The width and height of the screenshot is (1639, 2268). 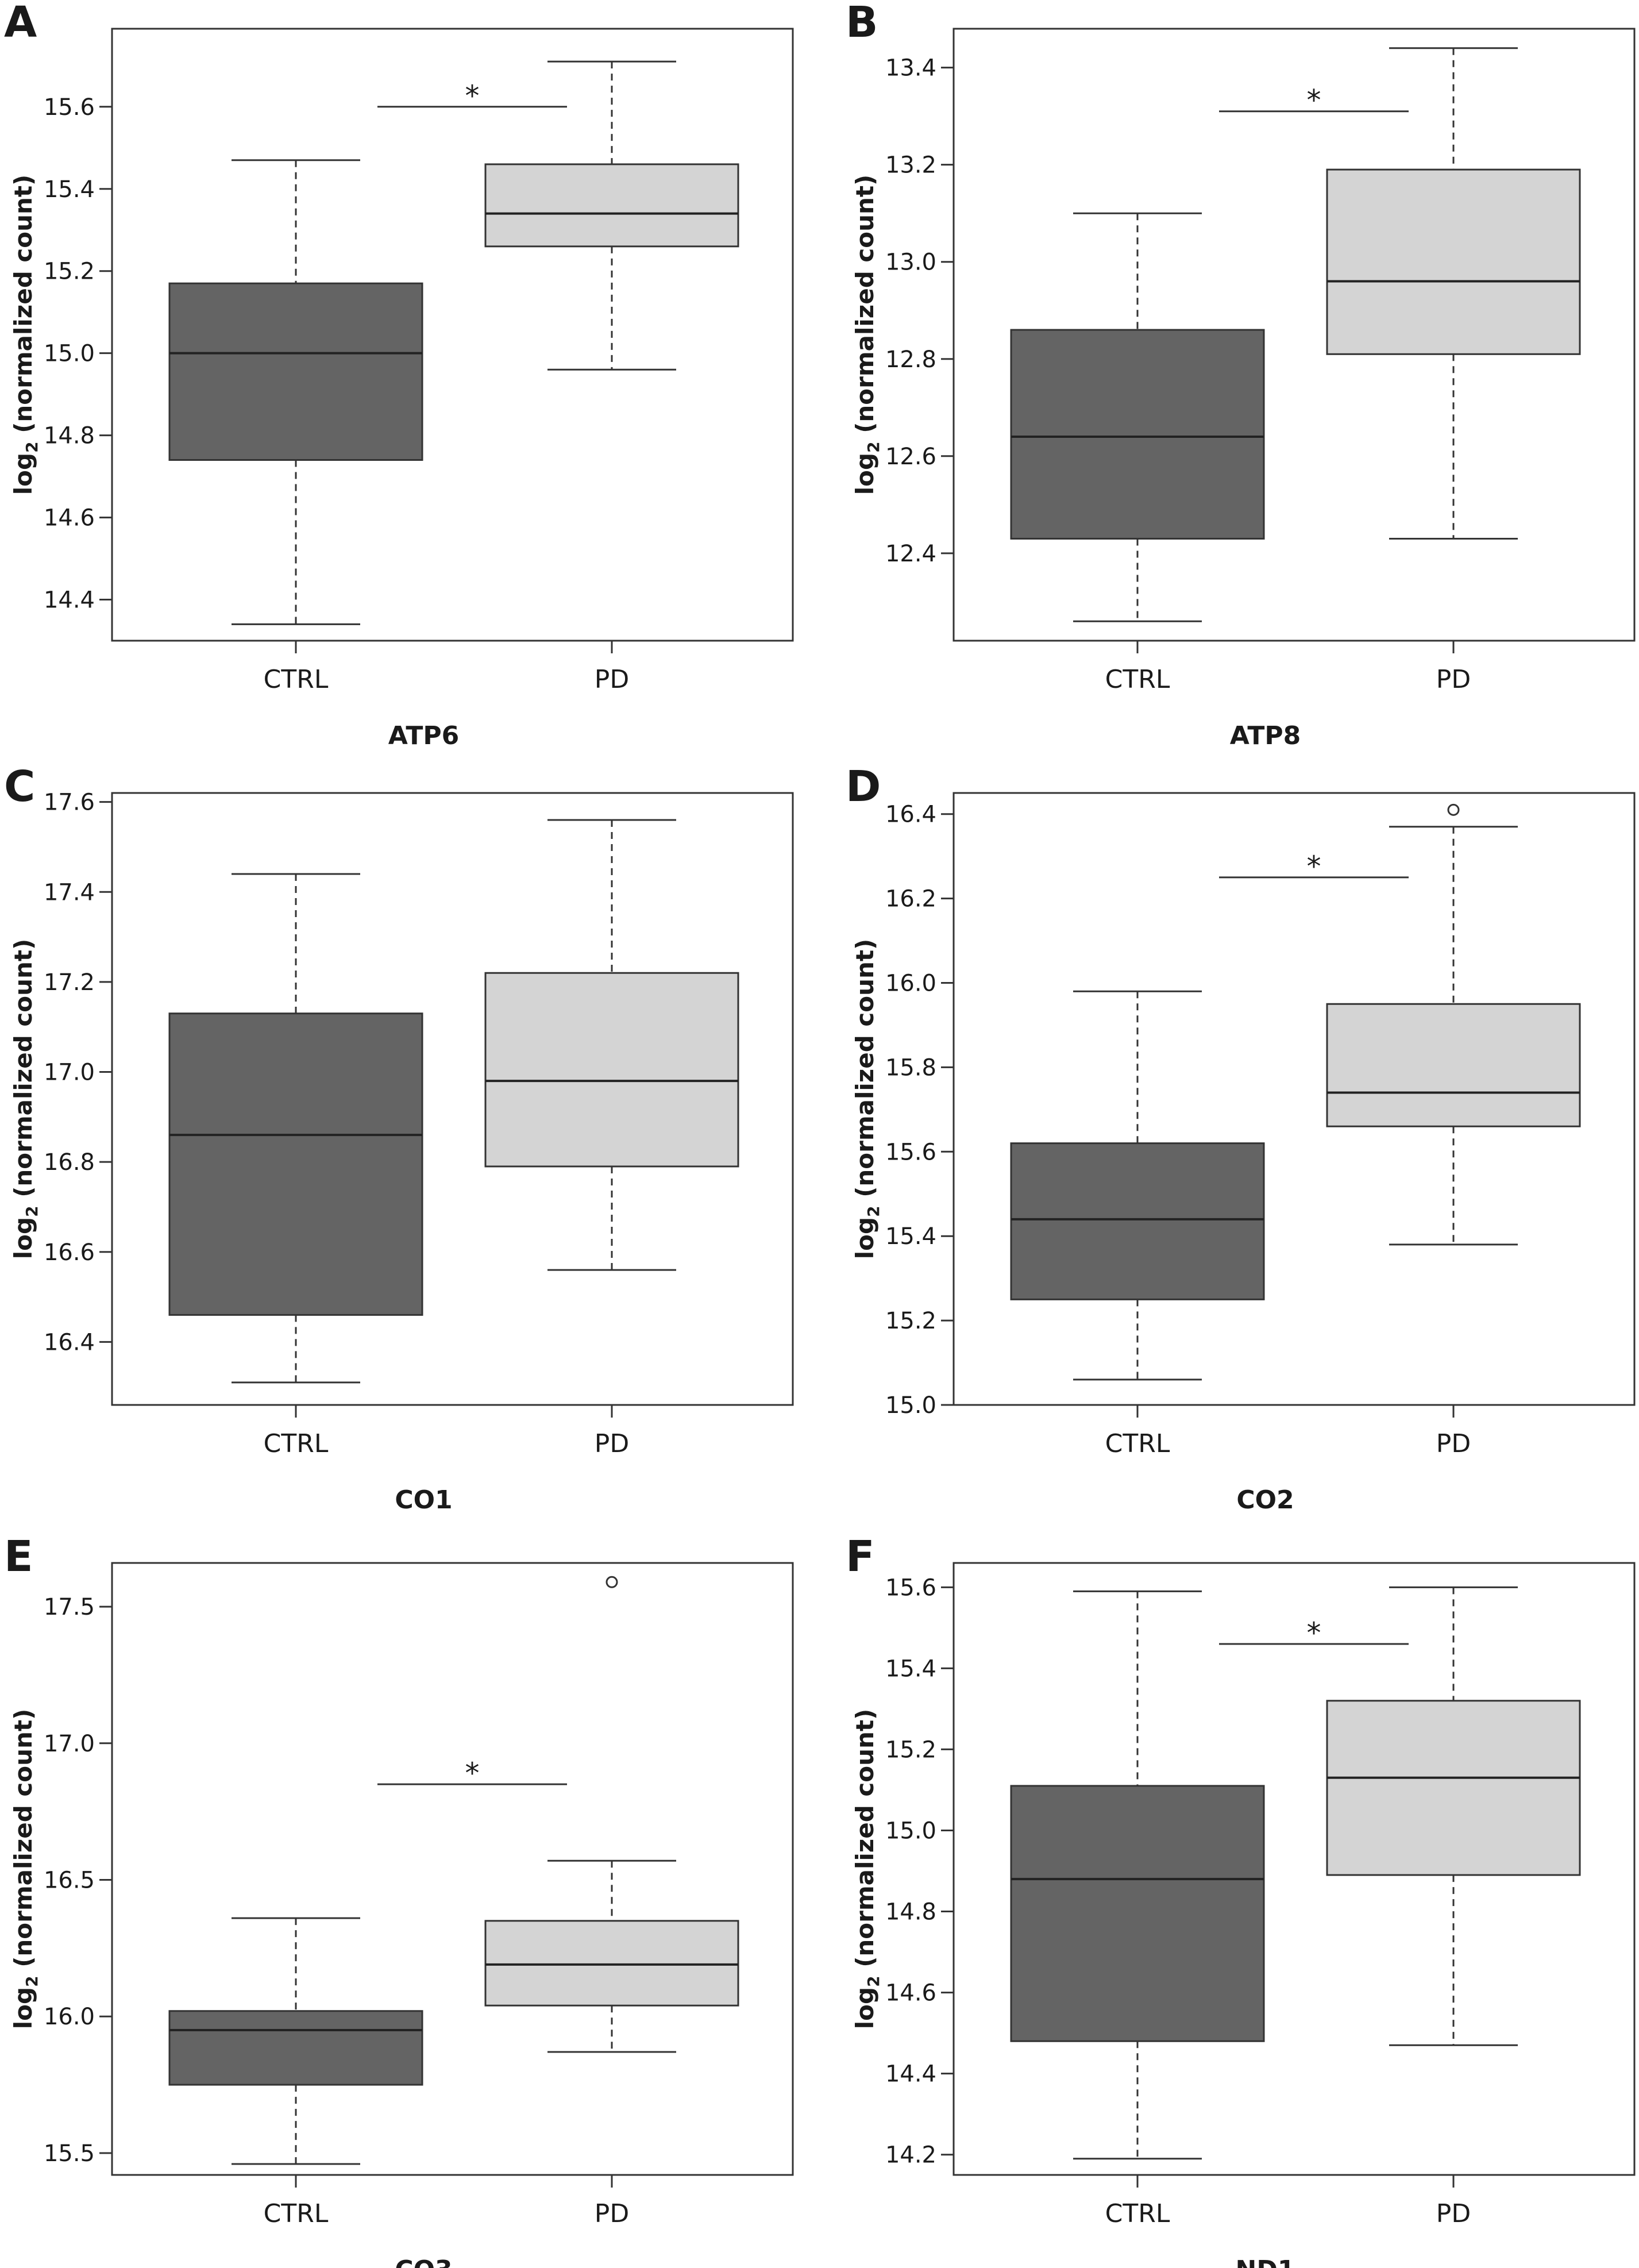 What do you see at coordinates (69, 2153) in the screenshot?
I see `y-tick-label: 15.5` at bounding box center [69, 2153].